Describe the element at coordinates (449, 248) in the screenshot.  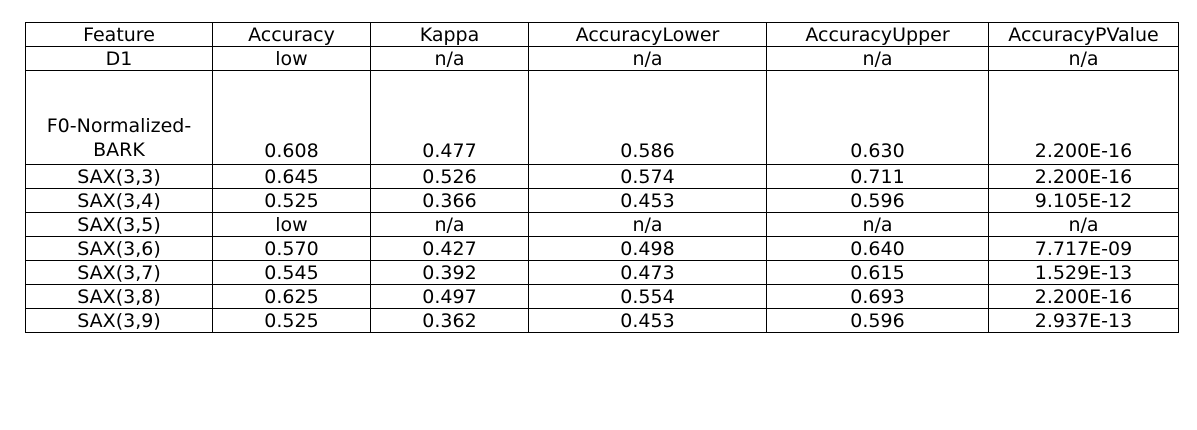
I see `cell-kappa: 0.427` at that location.